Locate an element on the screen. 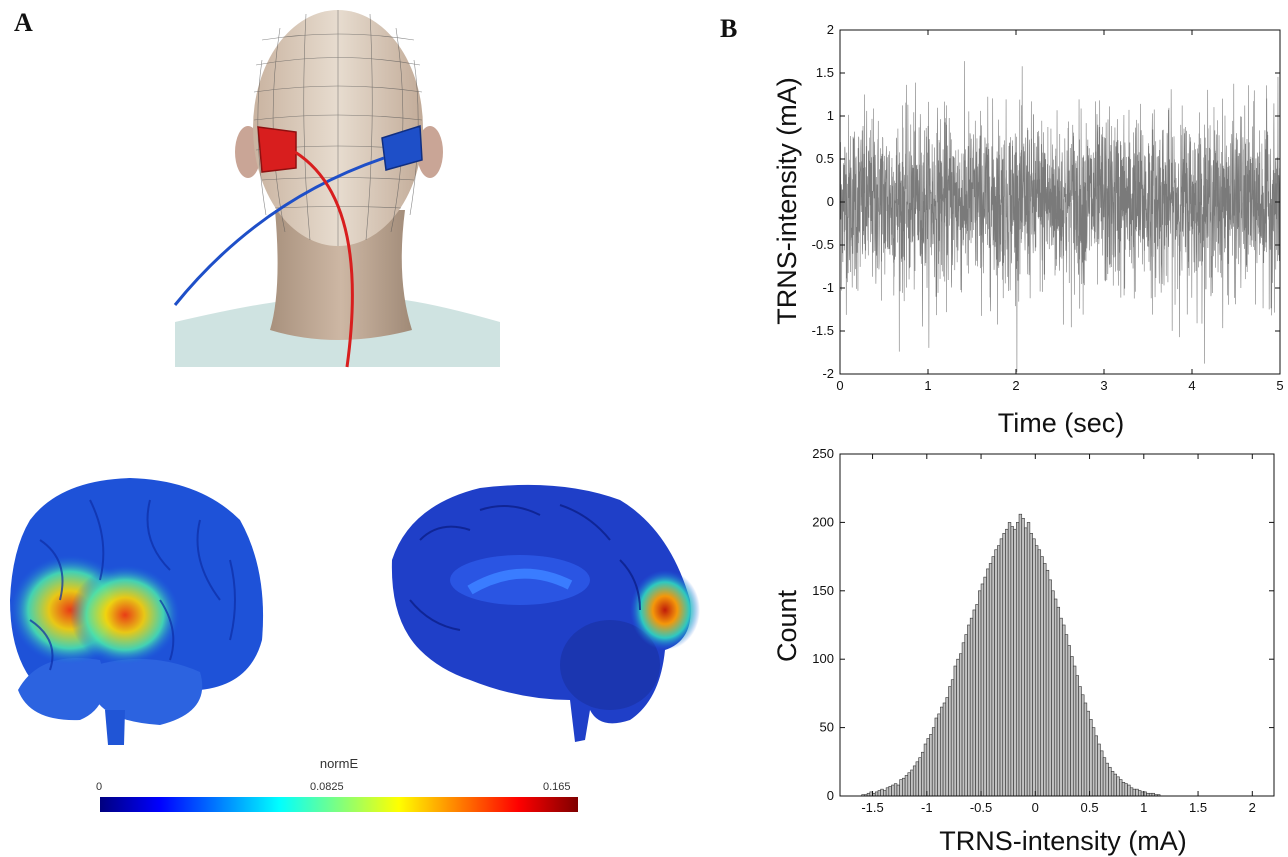 This screenshot has height=857, width=1288. colorbar-gradient is located at coordinates (339, 804).